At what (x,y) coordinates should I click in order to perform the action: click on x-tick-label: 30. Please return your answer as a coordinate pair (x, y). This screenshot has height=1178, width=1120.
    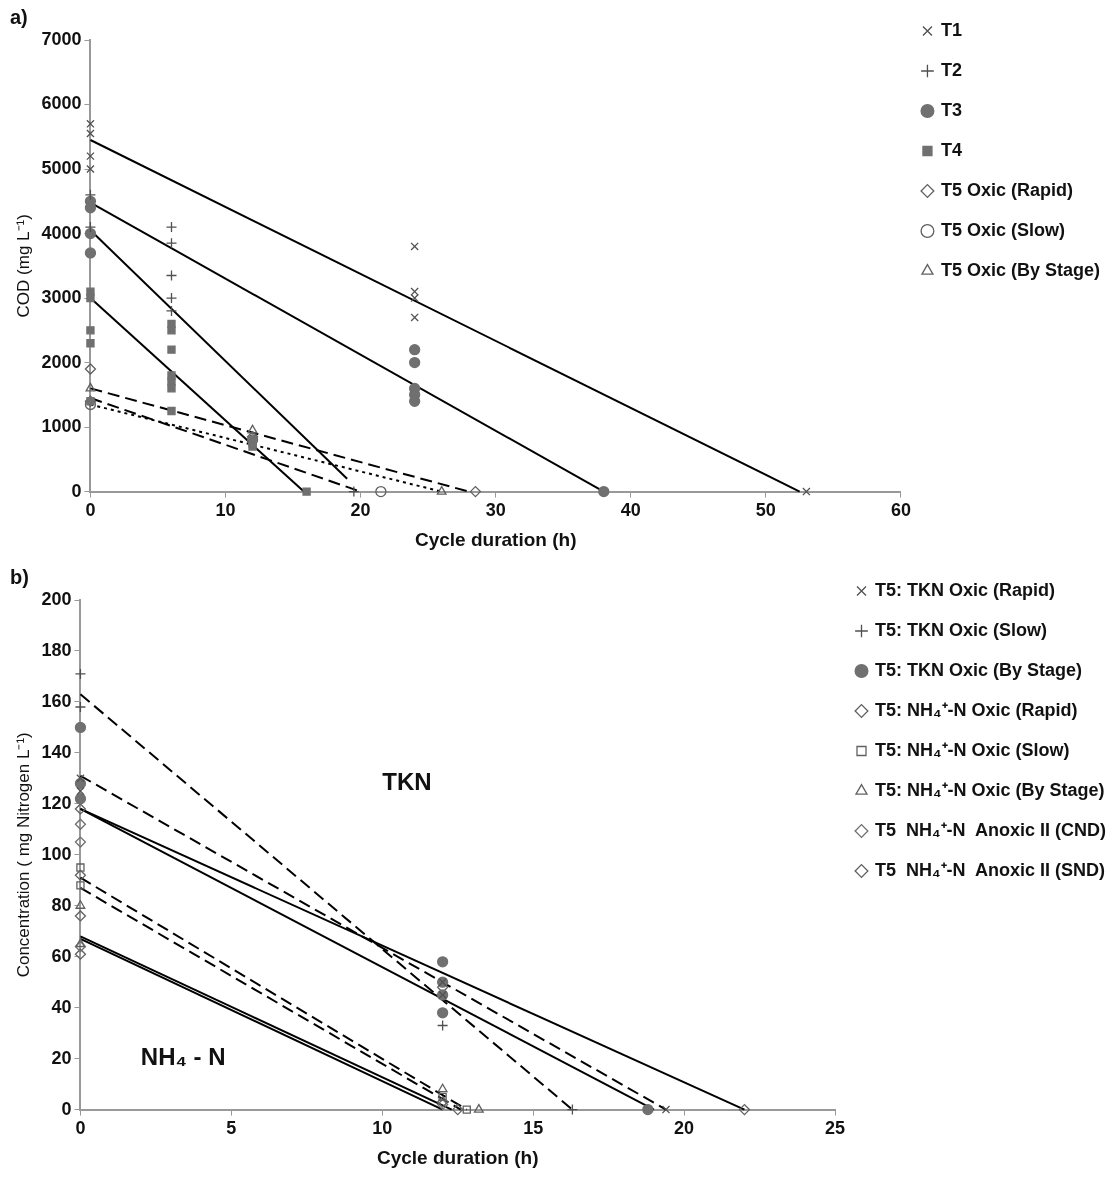
    Looking at the image, I should click on (495, 510).